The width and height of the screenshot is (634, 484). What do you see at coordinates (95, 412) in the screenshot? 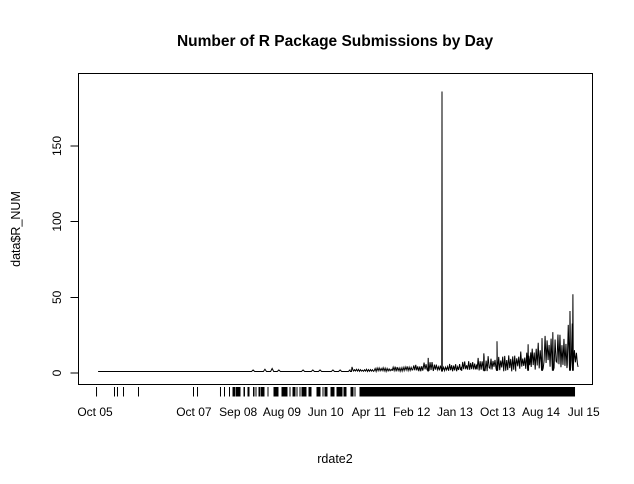
I see `x-tick-label: Oct 05` at bounding box center [95, 412].